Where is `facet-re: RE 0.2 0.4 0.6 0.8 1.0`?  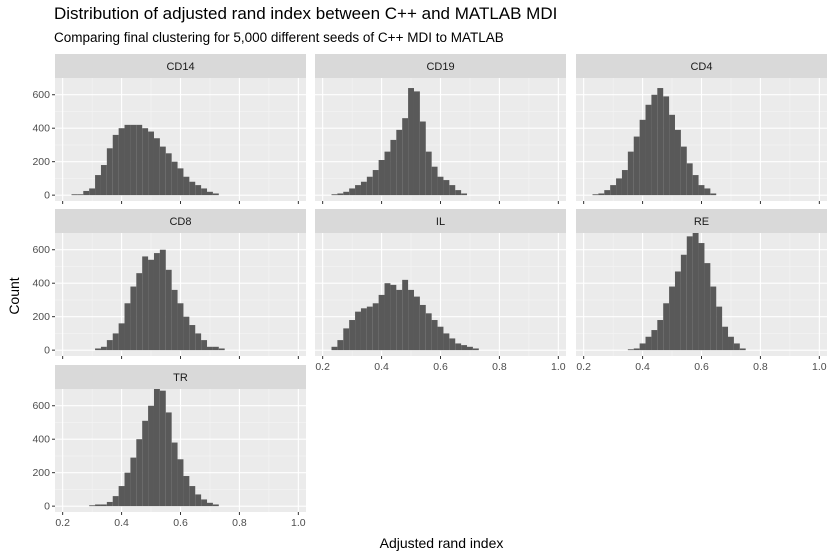 facet-re: RE 0.2 0.4 0.6 0.8 1.0 is located at coordinates (701, 291).